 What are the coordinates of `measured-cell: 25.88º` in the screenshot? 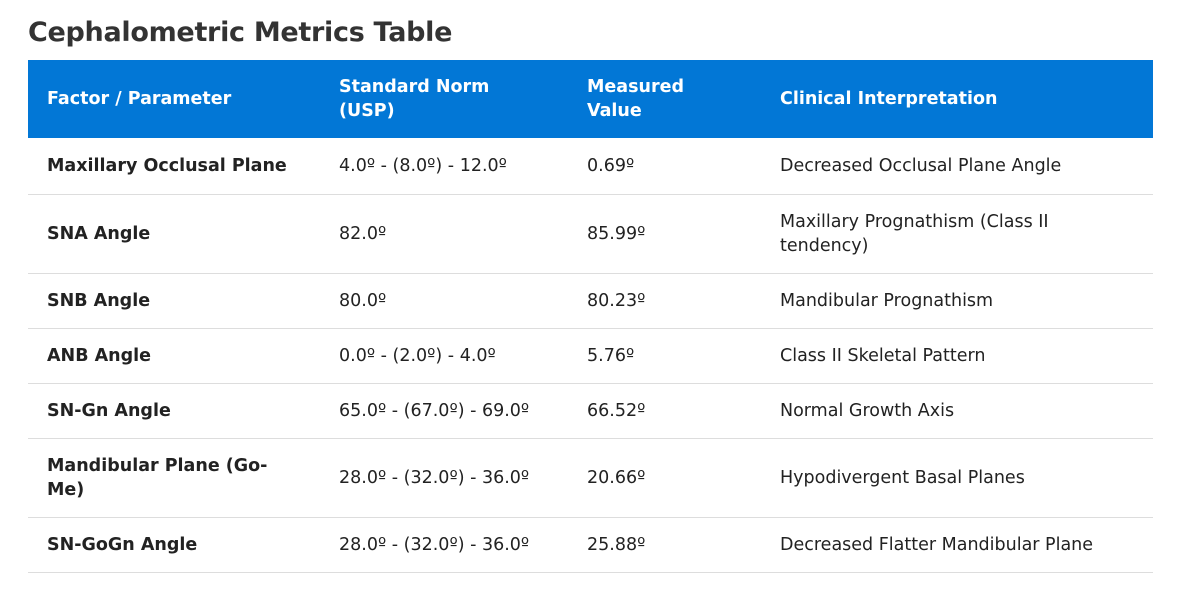 It's located at (664, 545).